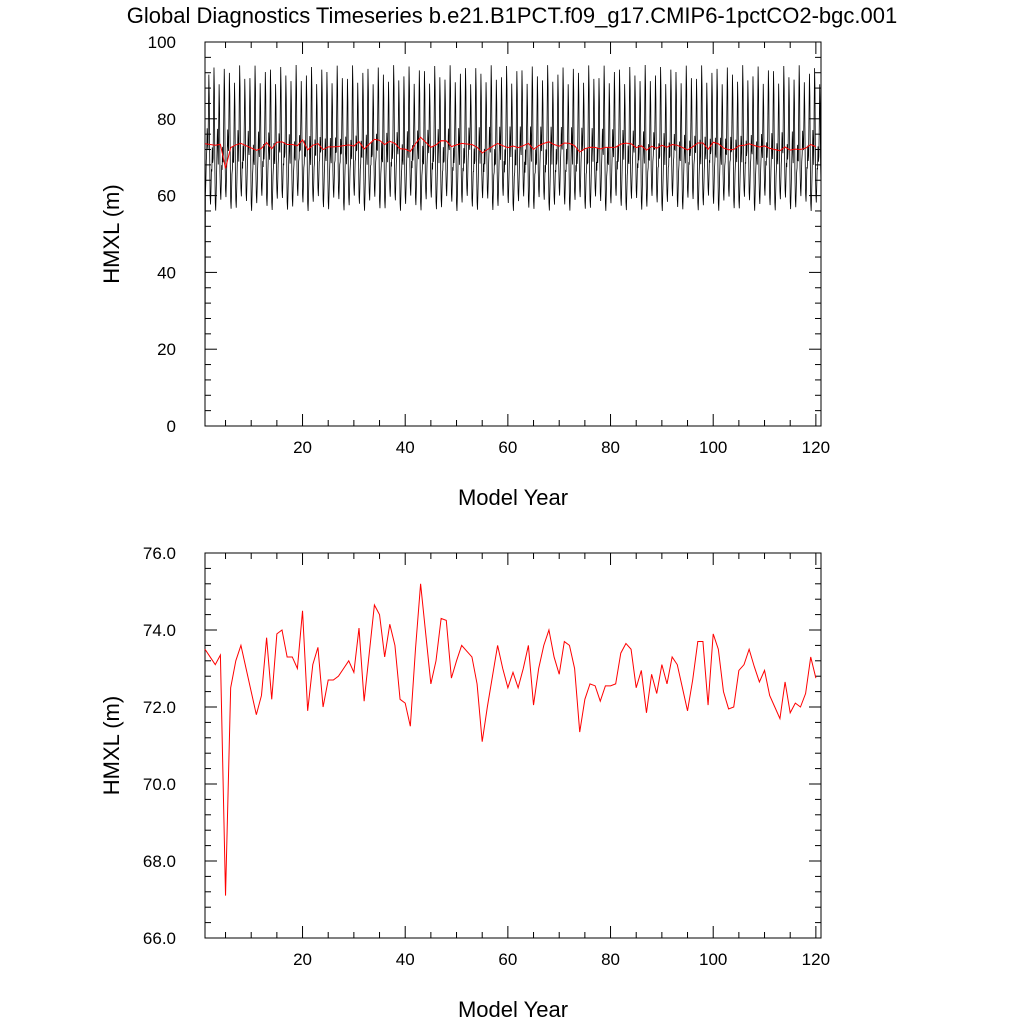 The image size is (1024, 1024). I want to click on y-tick-label: 0, so click(171, 426).